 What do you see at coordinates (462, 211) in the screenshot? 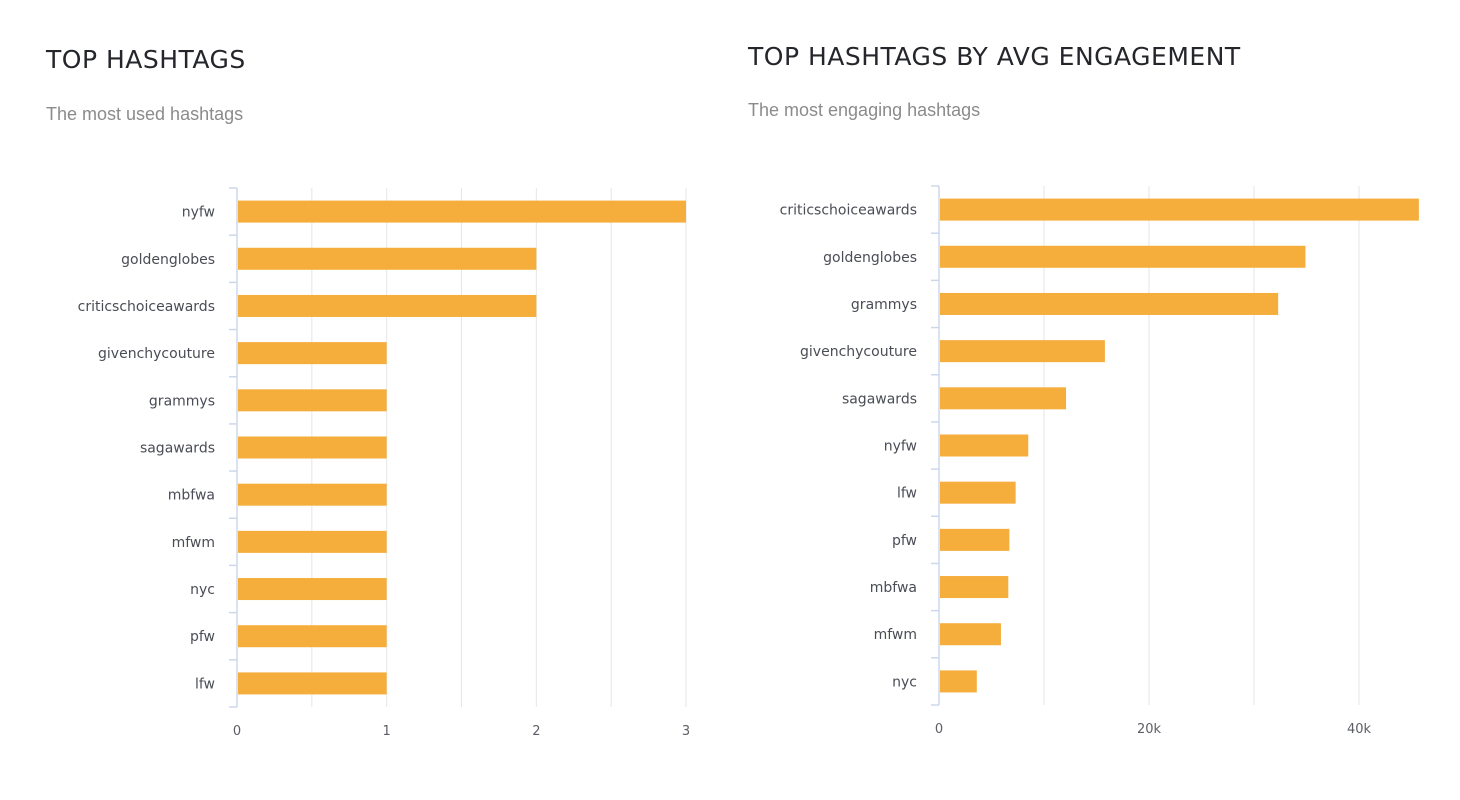
I see `top-hashtags-bar-nyfw` at bounding box center [462, 211].